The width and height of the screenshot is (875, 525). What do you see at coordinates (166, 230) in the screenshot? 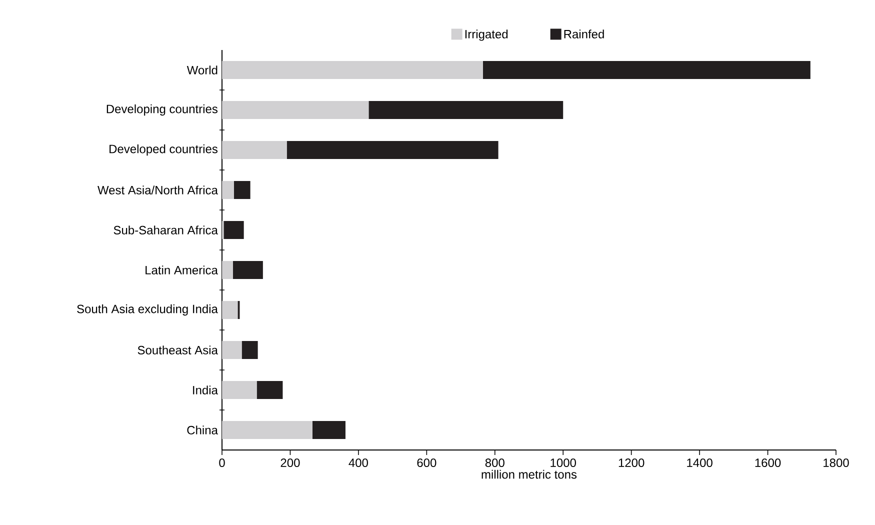
I see `y-tick-label: Sub-Saharan Africa` at bounding box center [166, 230].